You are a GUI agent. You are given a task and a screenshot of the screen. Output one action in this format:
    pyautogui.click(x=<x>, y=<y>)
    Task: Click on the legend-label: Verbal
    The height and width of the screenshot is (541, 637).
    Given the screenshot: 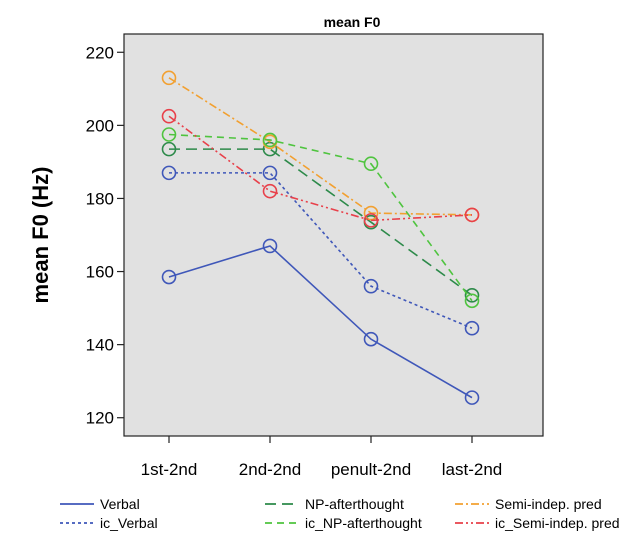 What is the action you would take?
    pyautogui.click(x=120, y=504)
    